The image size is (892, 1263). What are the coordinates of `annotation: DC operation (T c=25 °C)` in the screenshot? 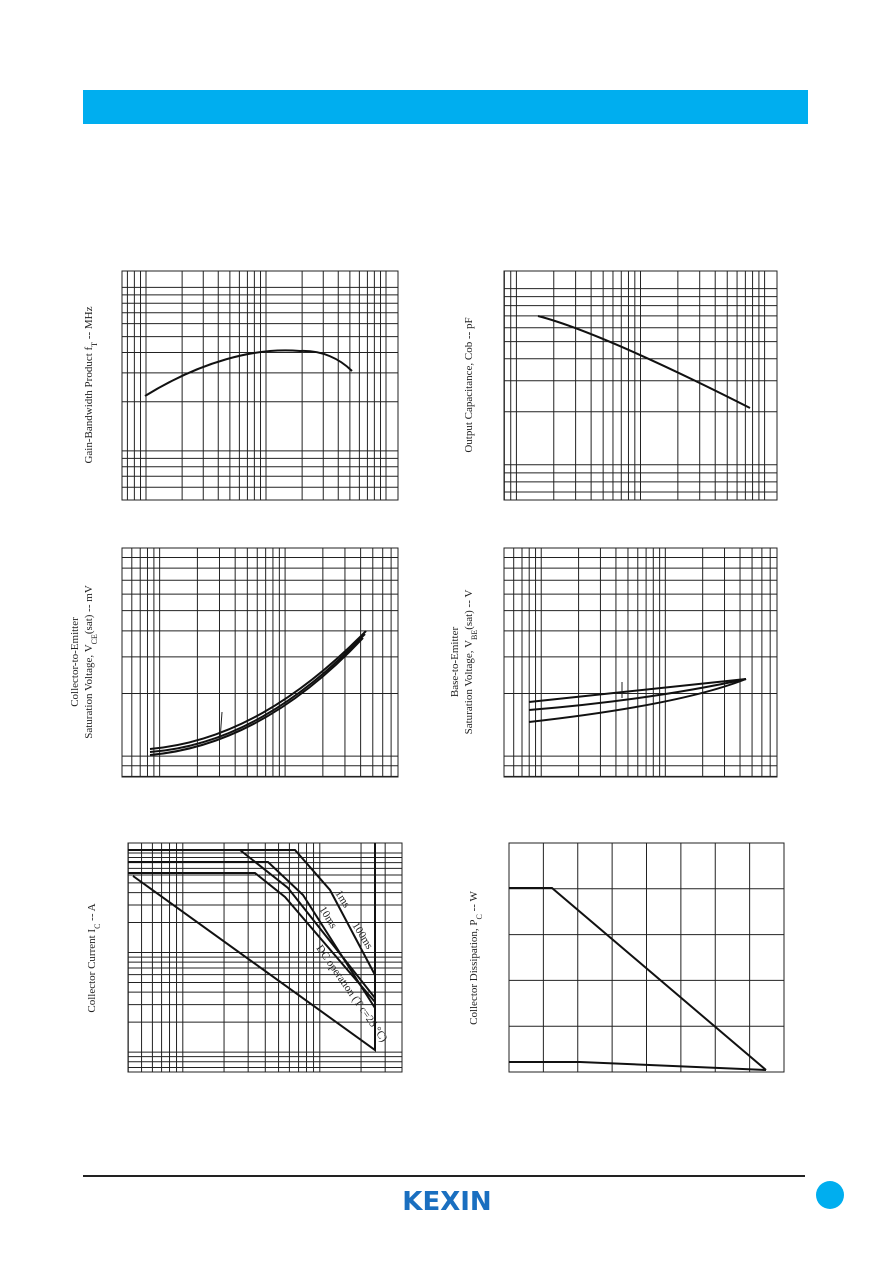 It's located at (352, 994).